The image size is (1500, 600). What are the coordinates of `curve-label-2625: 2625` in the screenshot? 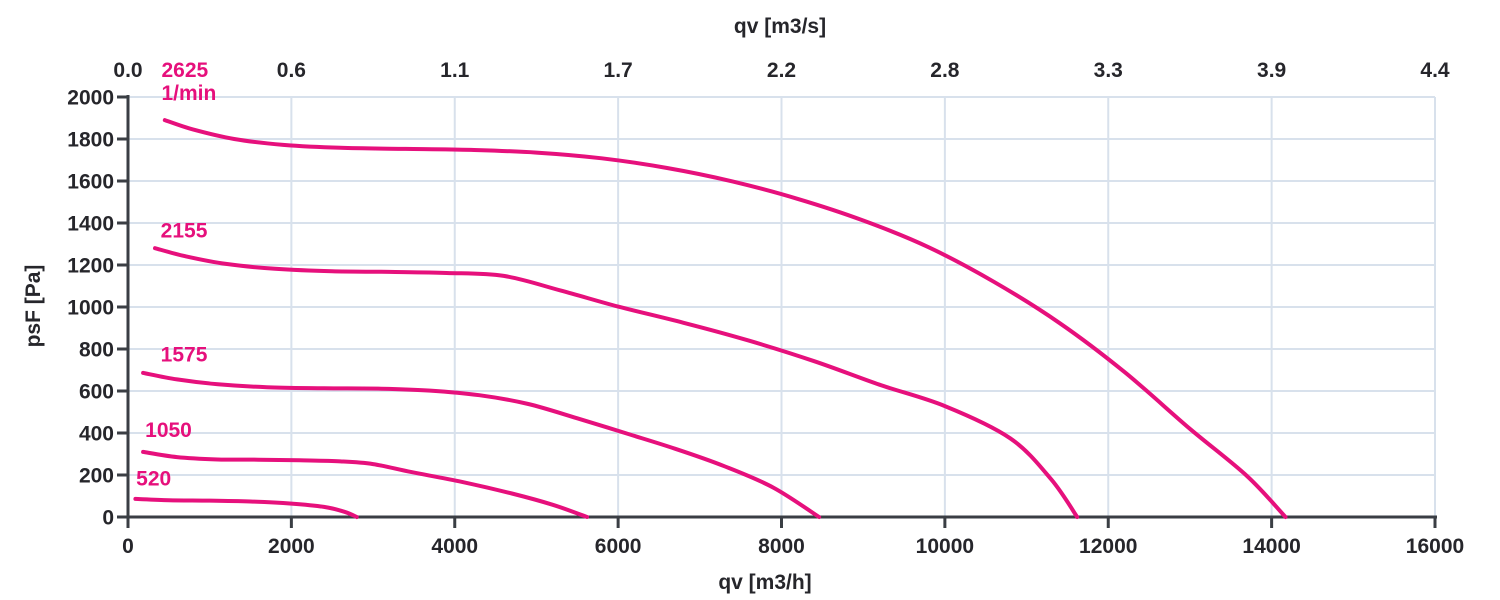 It's located at (184, 70).